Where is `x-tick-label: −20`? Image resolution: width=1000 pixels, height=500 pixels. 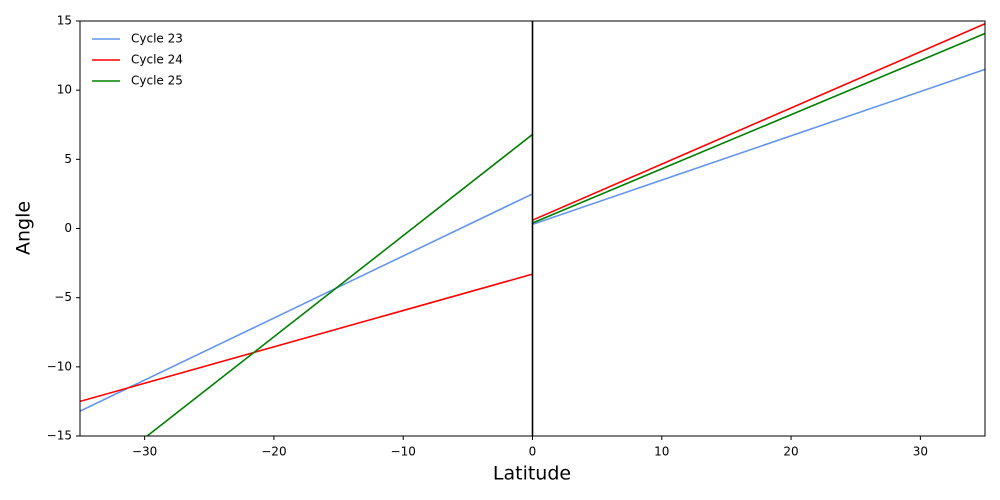
x-tick-label: −20 is located at coordinates (273, 452).